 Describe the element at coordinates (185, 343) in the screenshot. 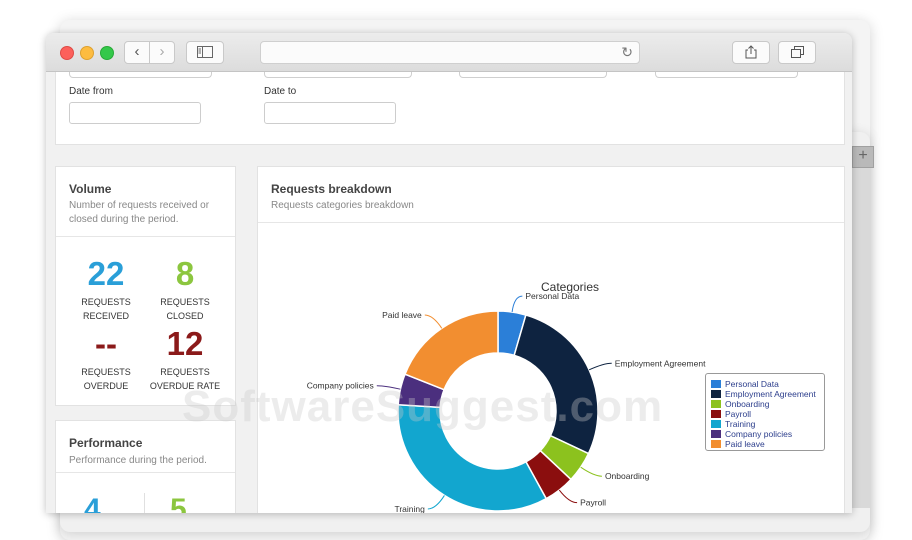

I see `stat-value: 12` at that location.